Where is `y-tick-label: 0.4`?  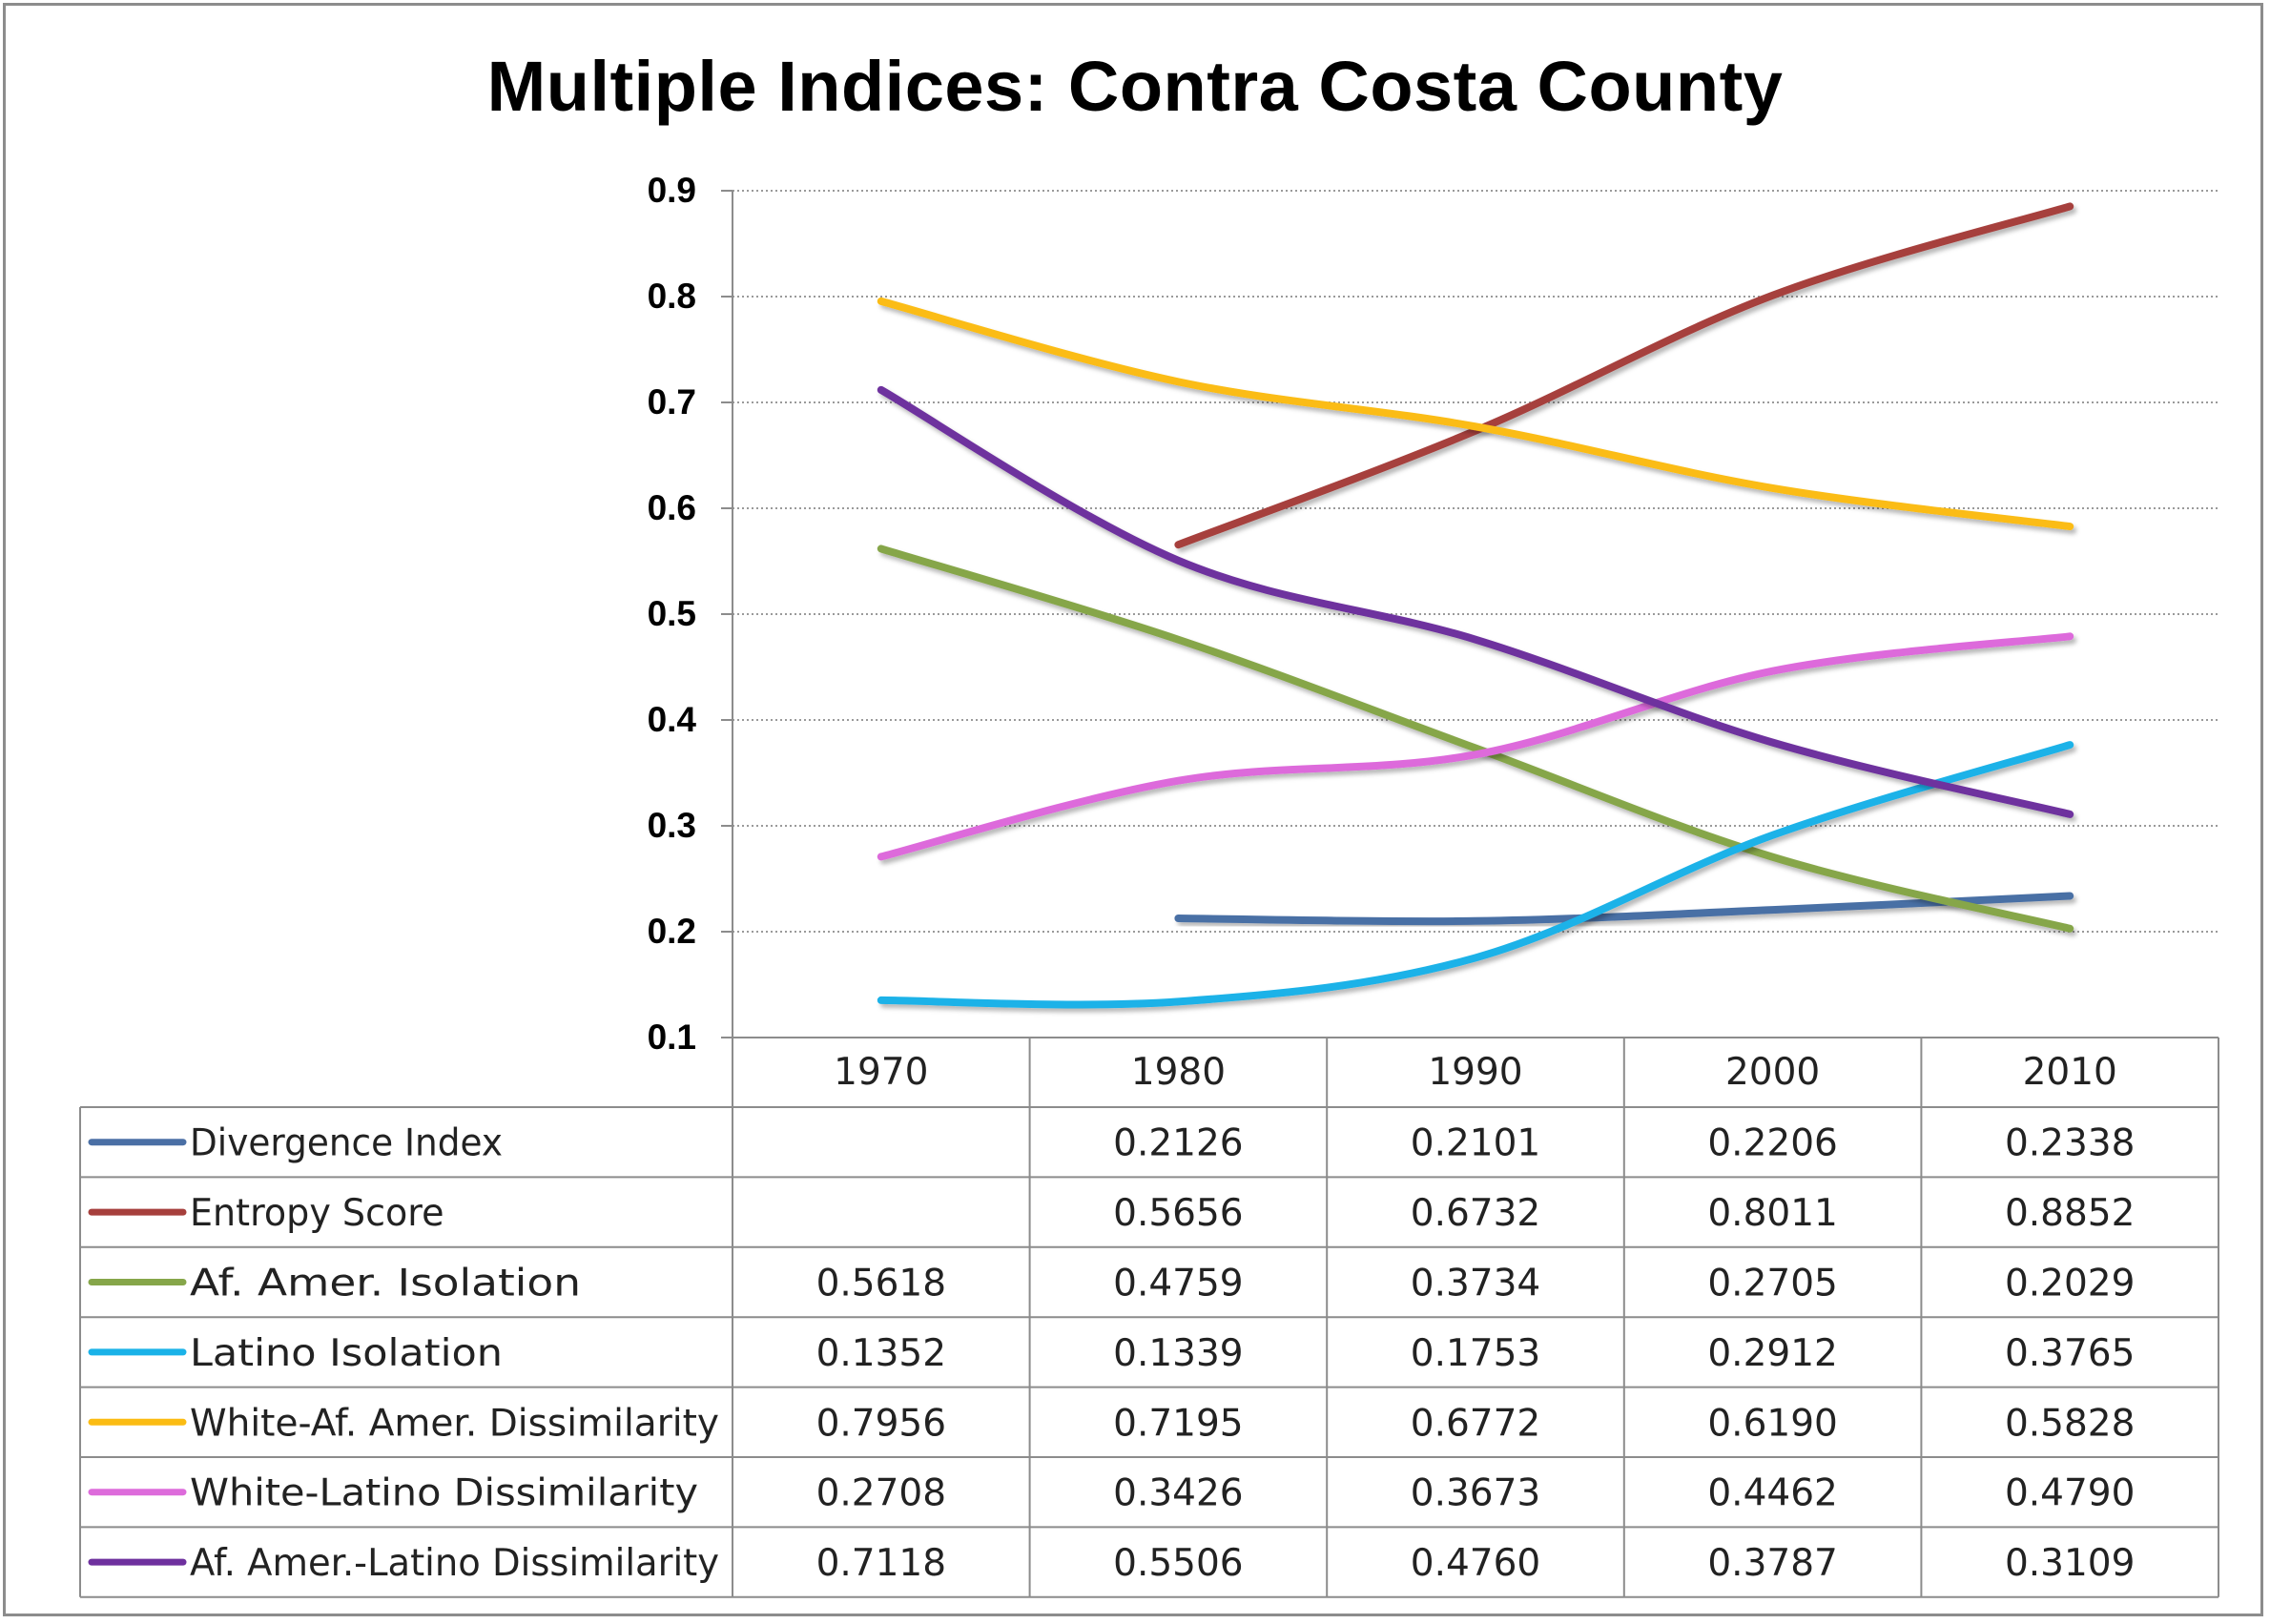 y-tick-label: 0.4 is located at coordinates (672, 719).